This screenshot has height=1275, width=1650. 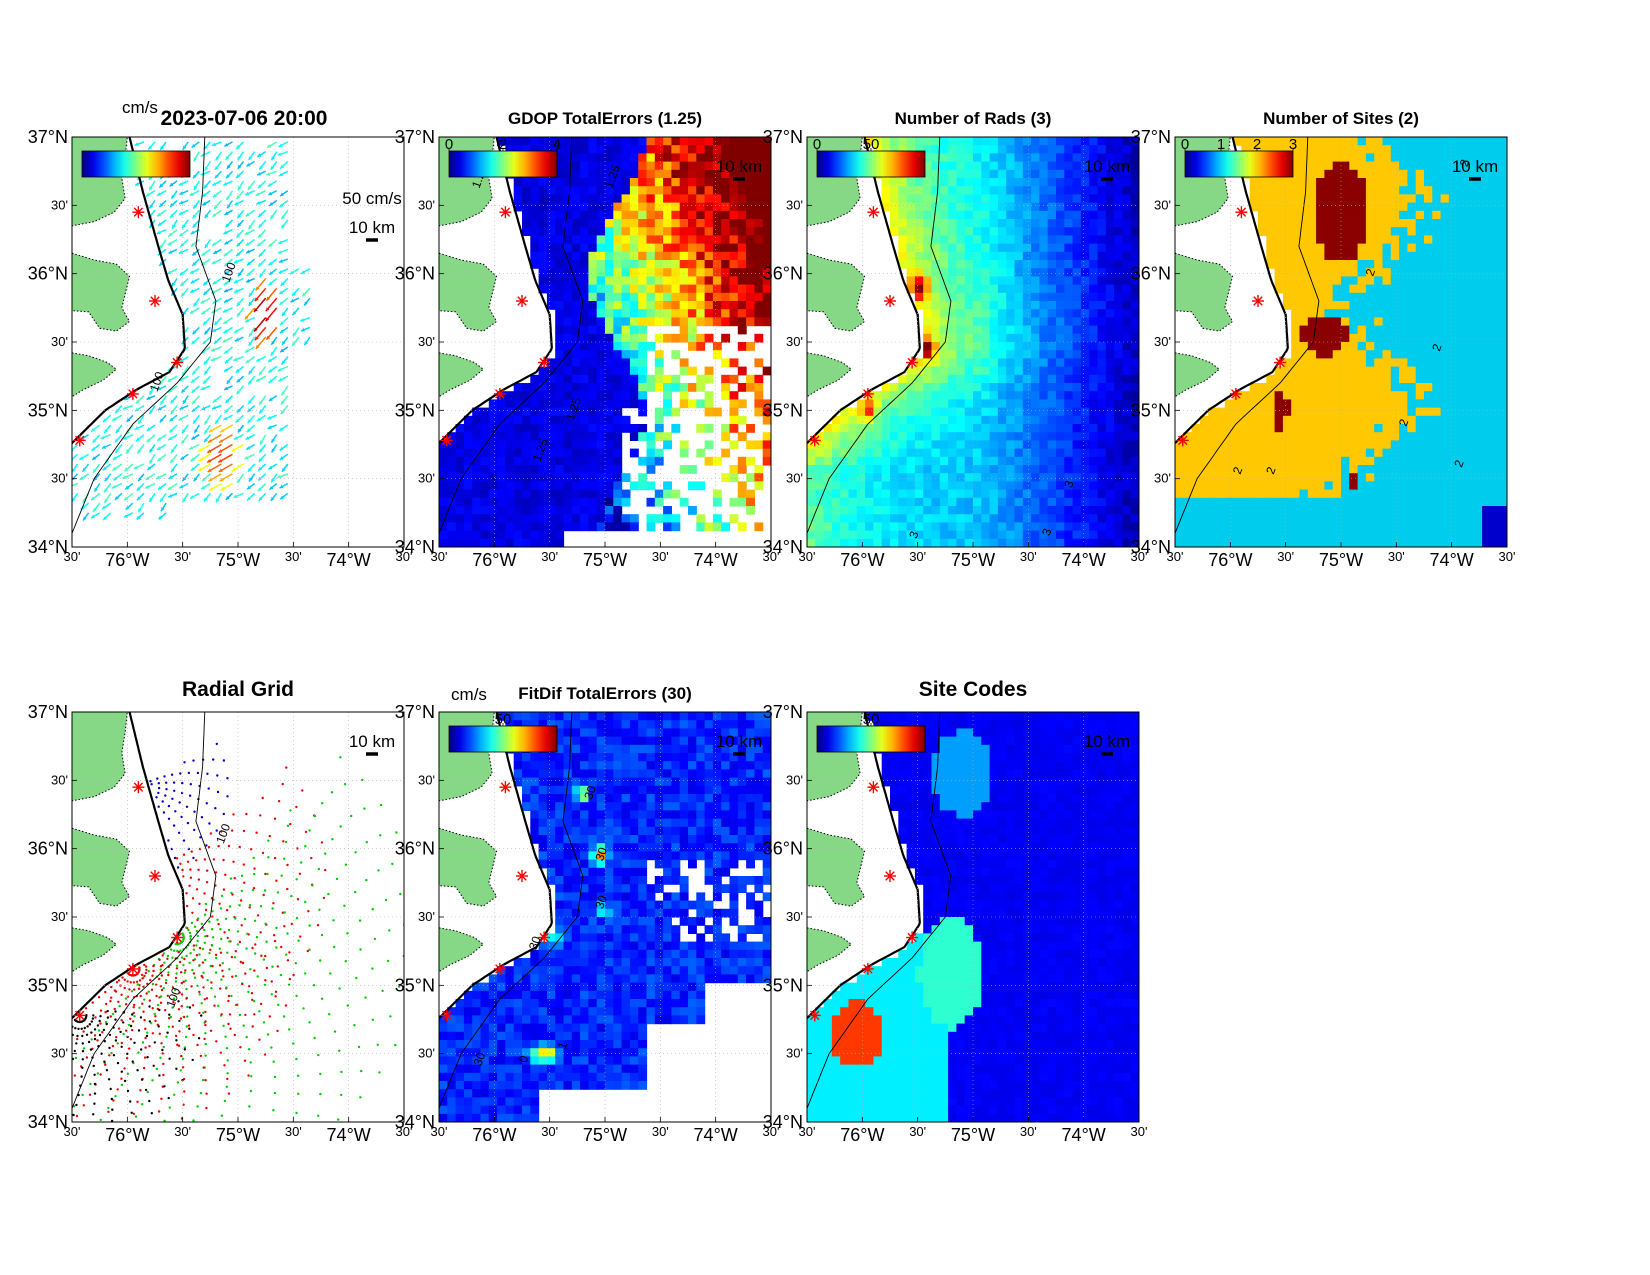 What do you see at coordinates (660, 556) in the screenshot?
I see `x-tick-label: 30'` at bounding box center [660, 556].